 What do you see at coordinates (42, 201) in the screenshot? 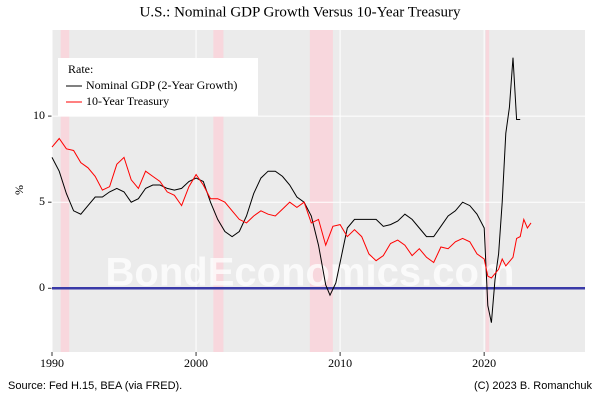
I see `y-tick-label: 5` at bounding box center [42, 201].